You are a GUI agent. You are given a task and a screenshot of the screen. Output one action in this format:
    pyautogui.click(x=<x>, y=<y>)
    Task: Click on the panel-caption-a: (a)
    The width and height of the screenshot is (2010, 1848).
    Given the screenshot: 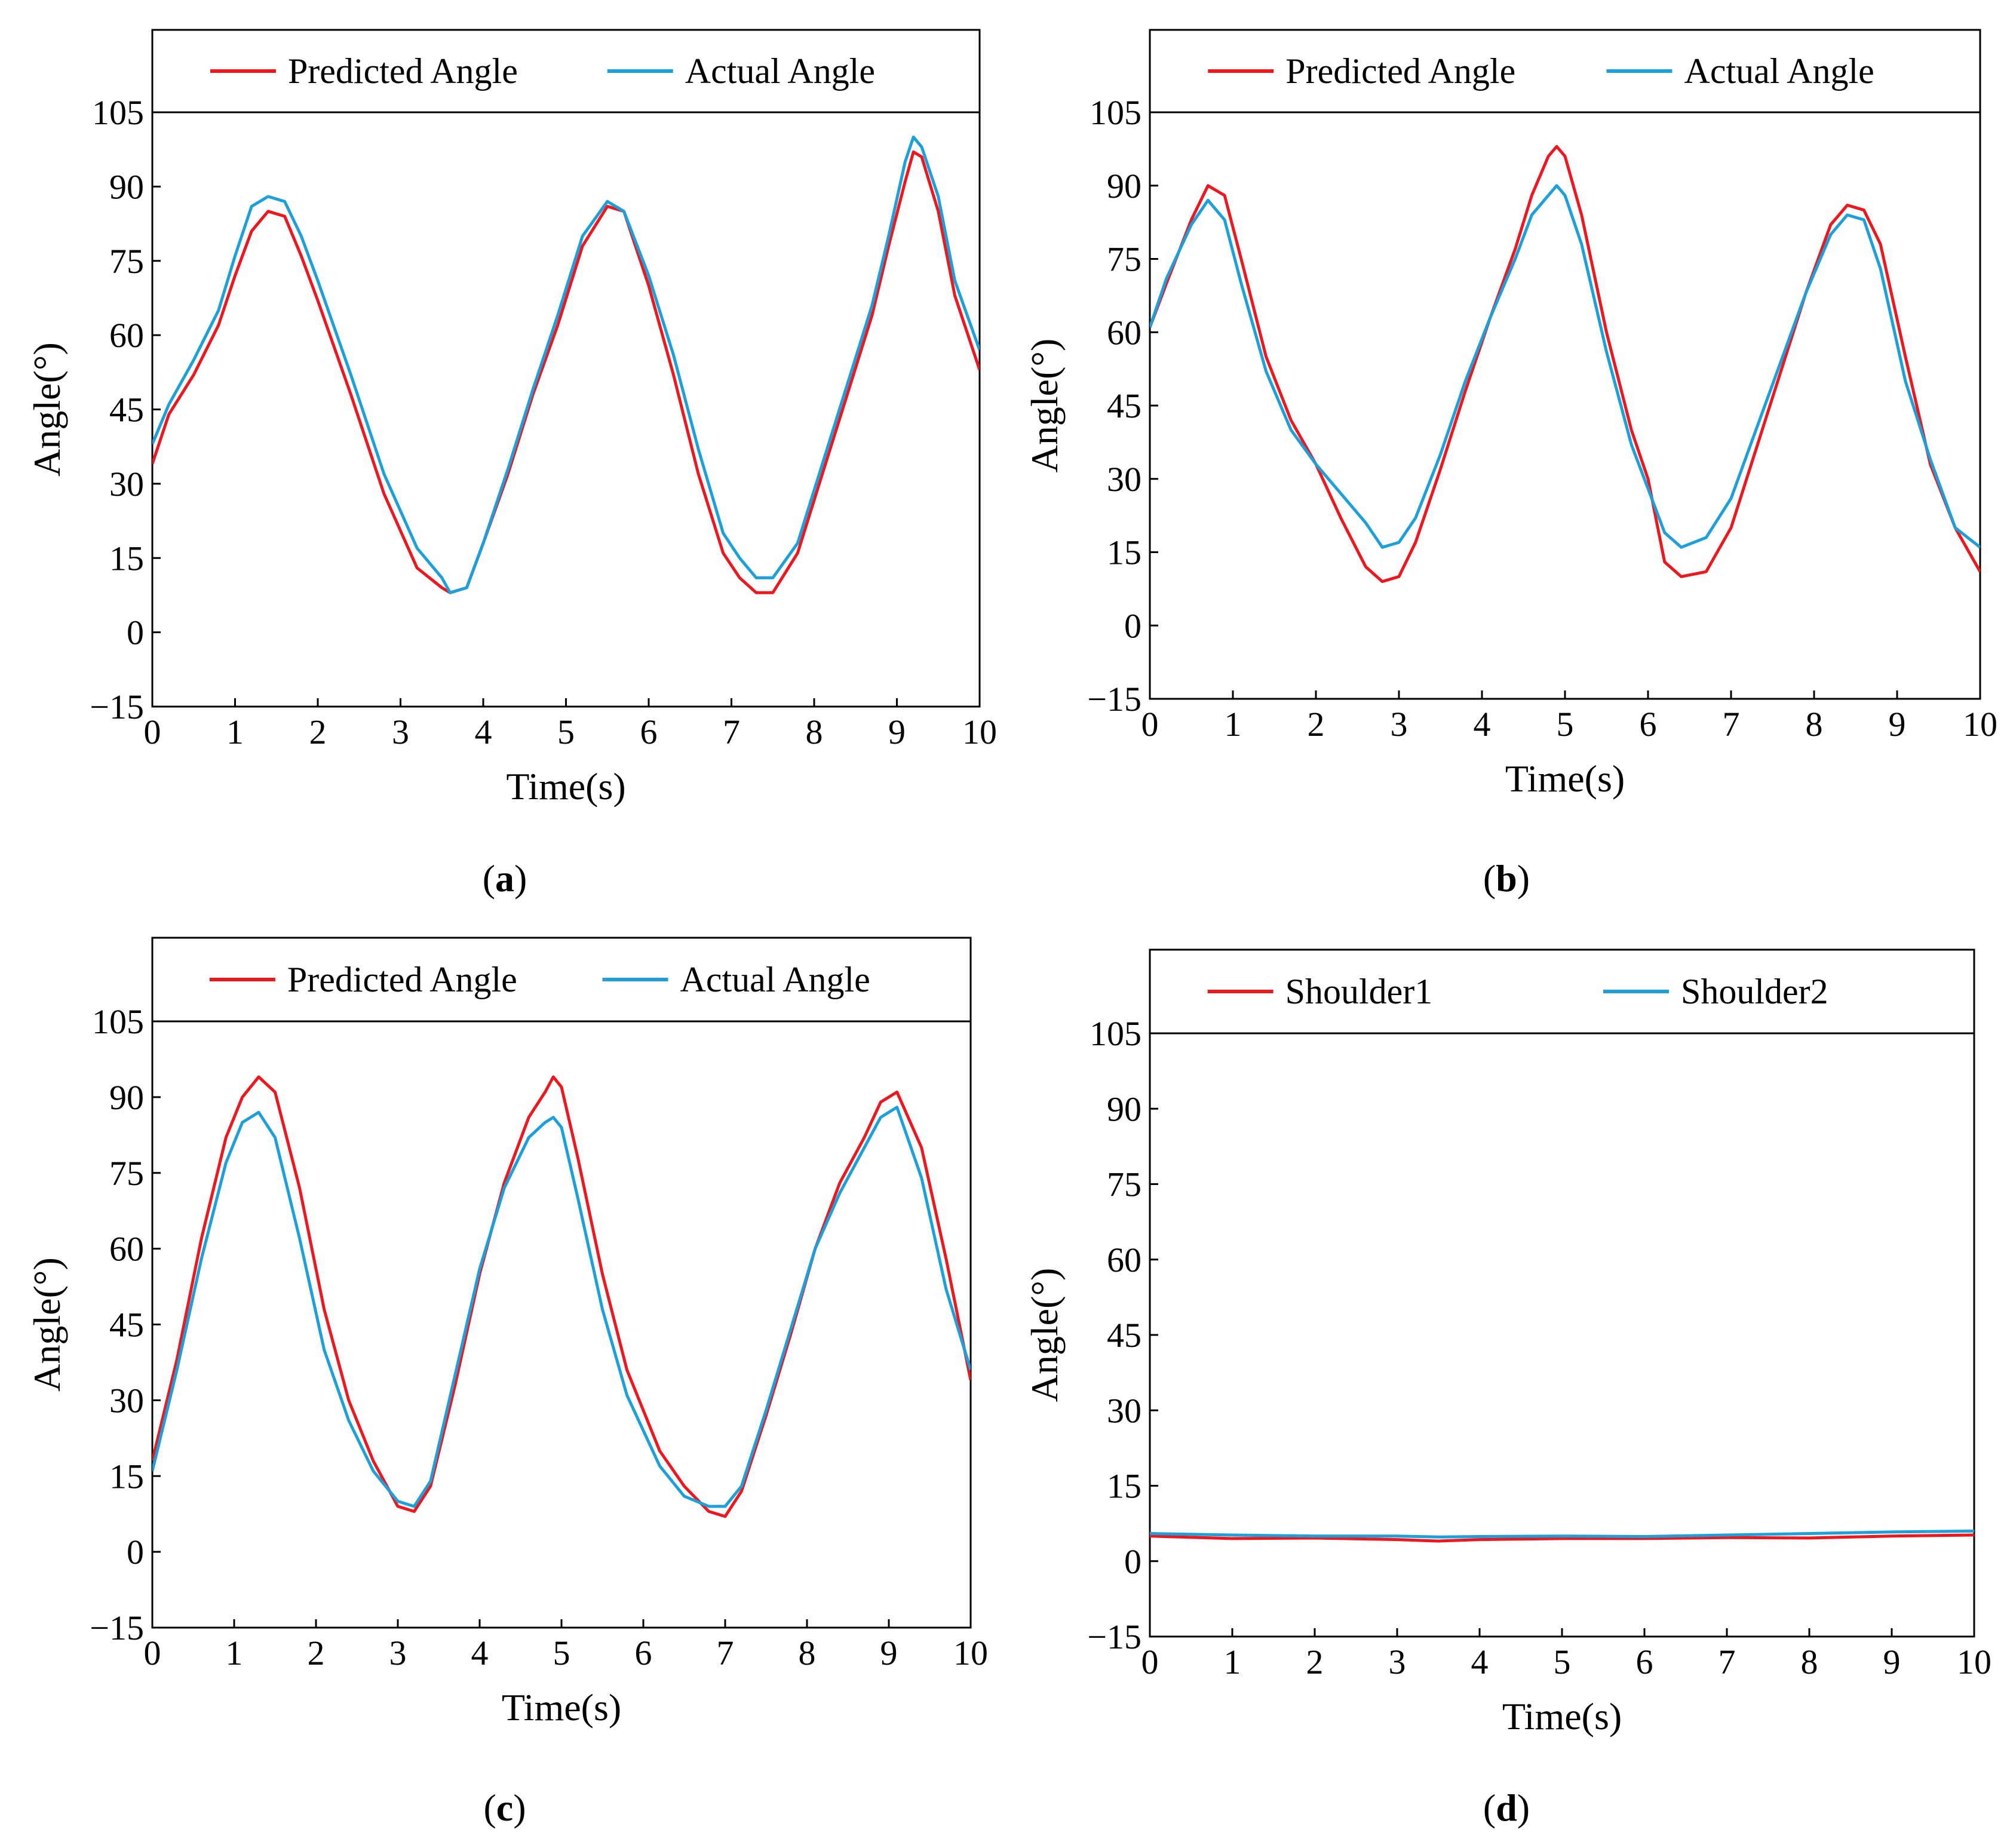 What is the action you would take?
    pyautogui.click(x=505, y=878)
    